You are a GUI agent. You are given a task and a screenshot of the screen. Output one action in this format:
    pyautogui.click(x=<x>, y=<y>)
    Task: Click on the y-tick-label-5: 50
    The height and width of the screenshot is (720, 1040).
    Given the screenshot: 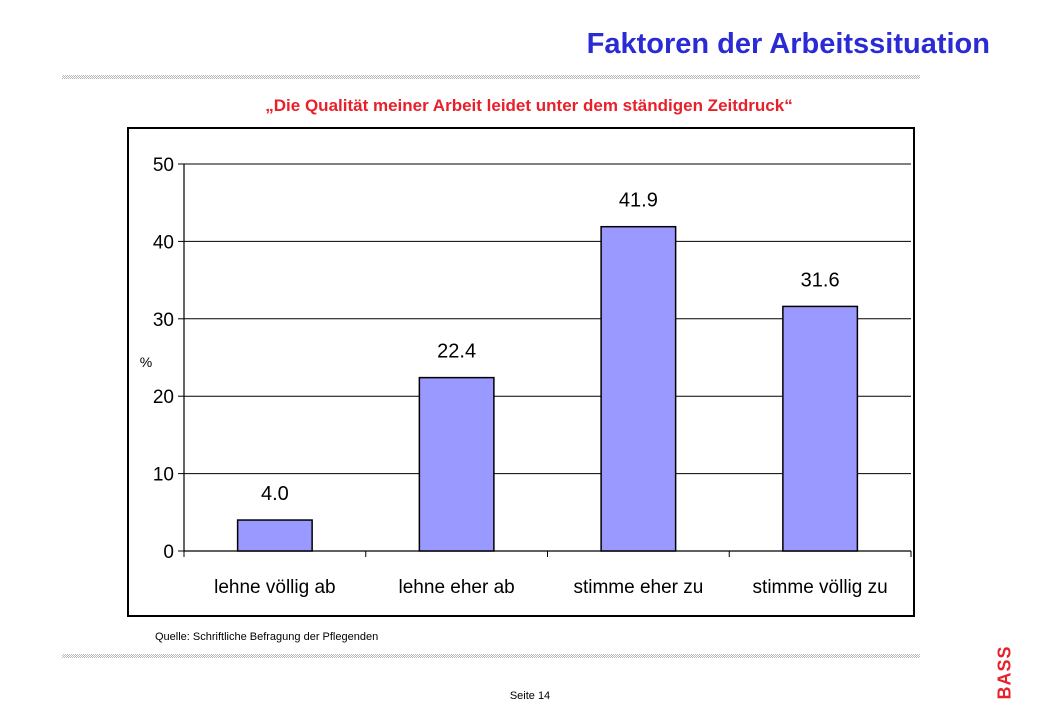 What is the action you would take?
    pyautogui.click(x=163, y=165)
    